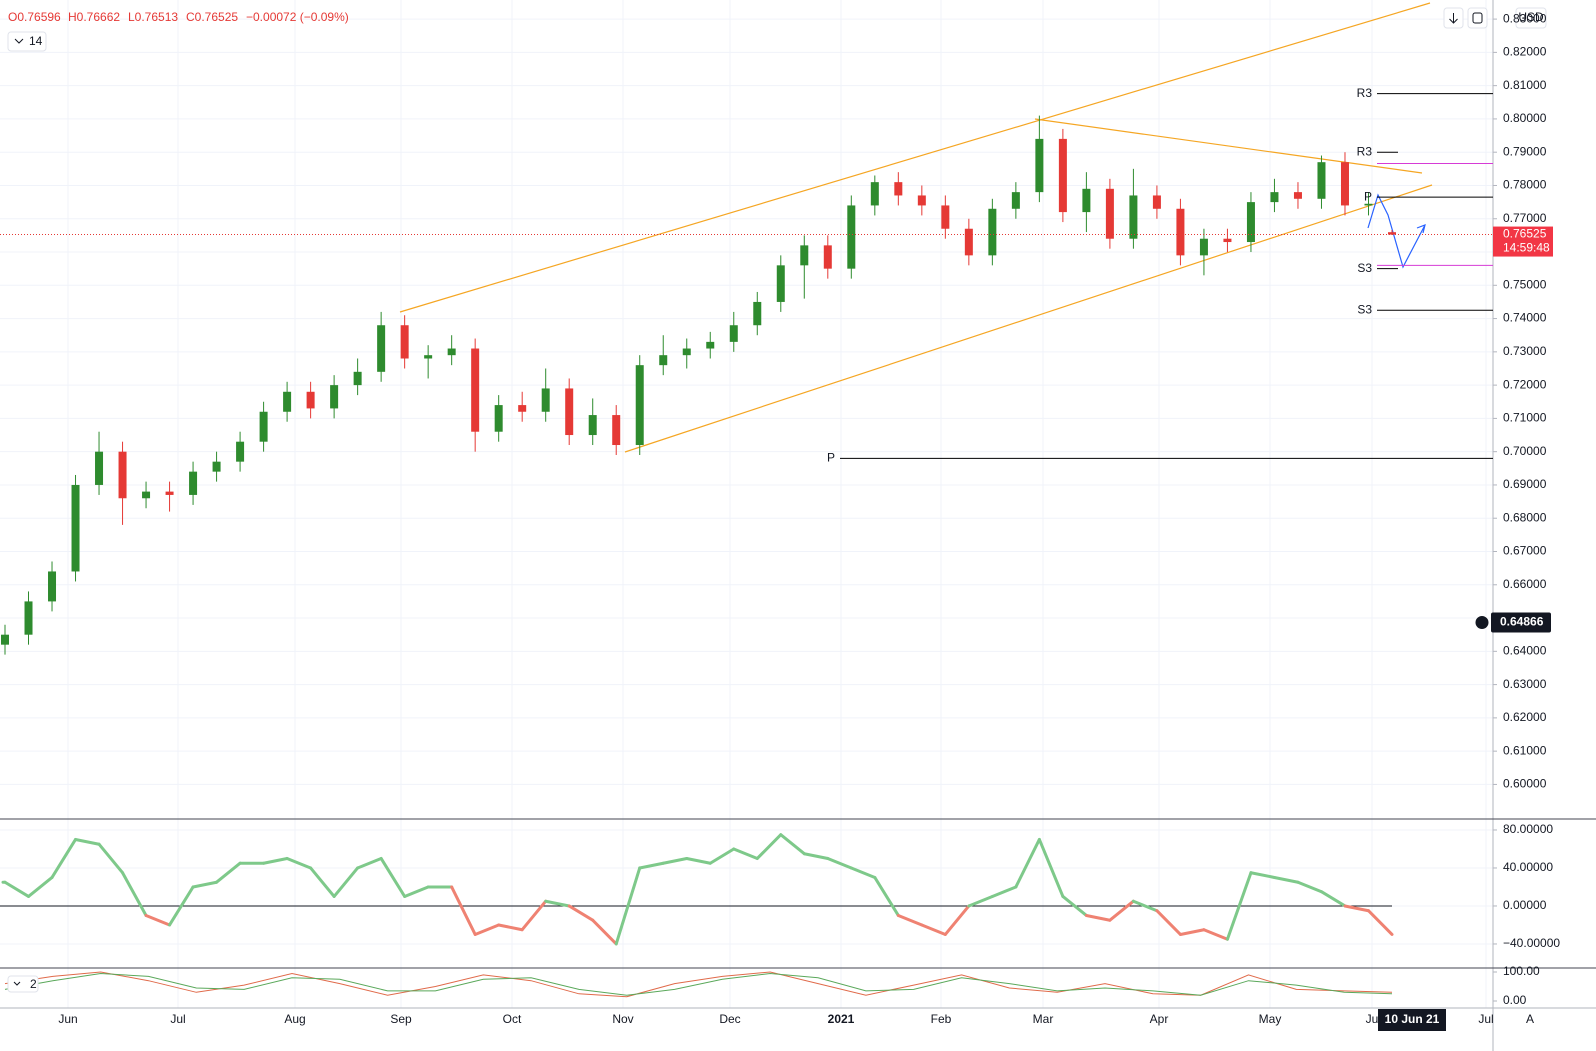  Describe the element at coordinates (512, 1019) in the screenshot. I see `x-tick-label: Oct` at that location.